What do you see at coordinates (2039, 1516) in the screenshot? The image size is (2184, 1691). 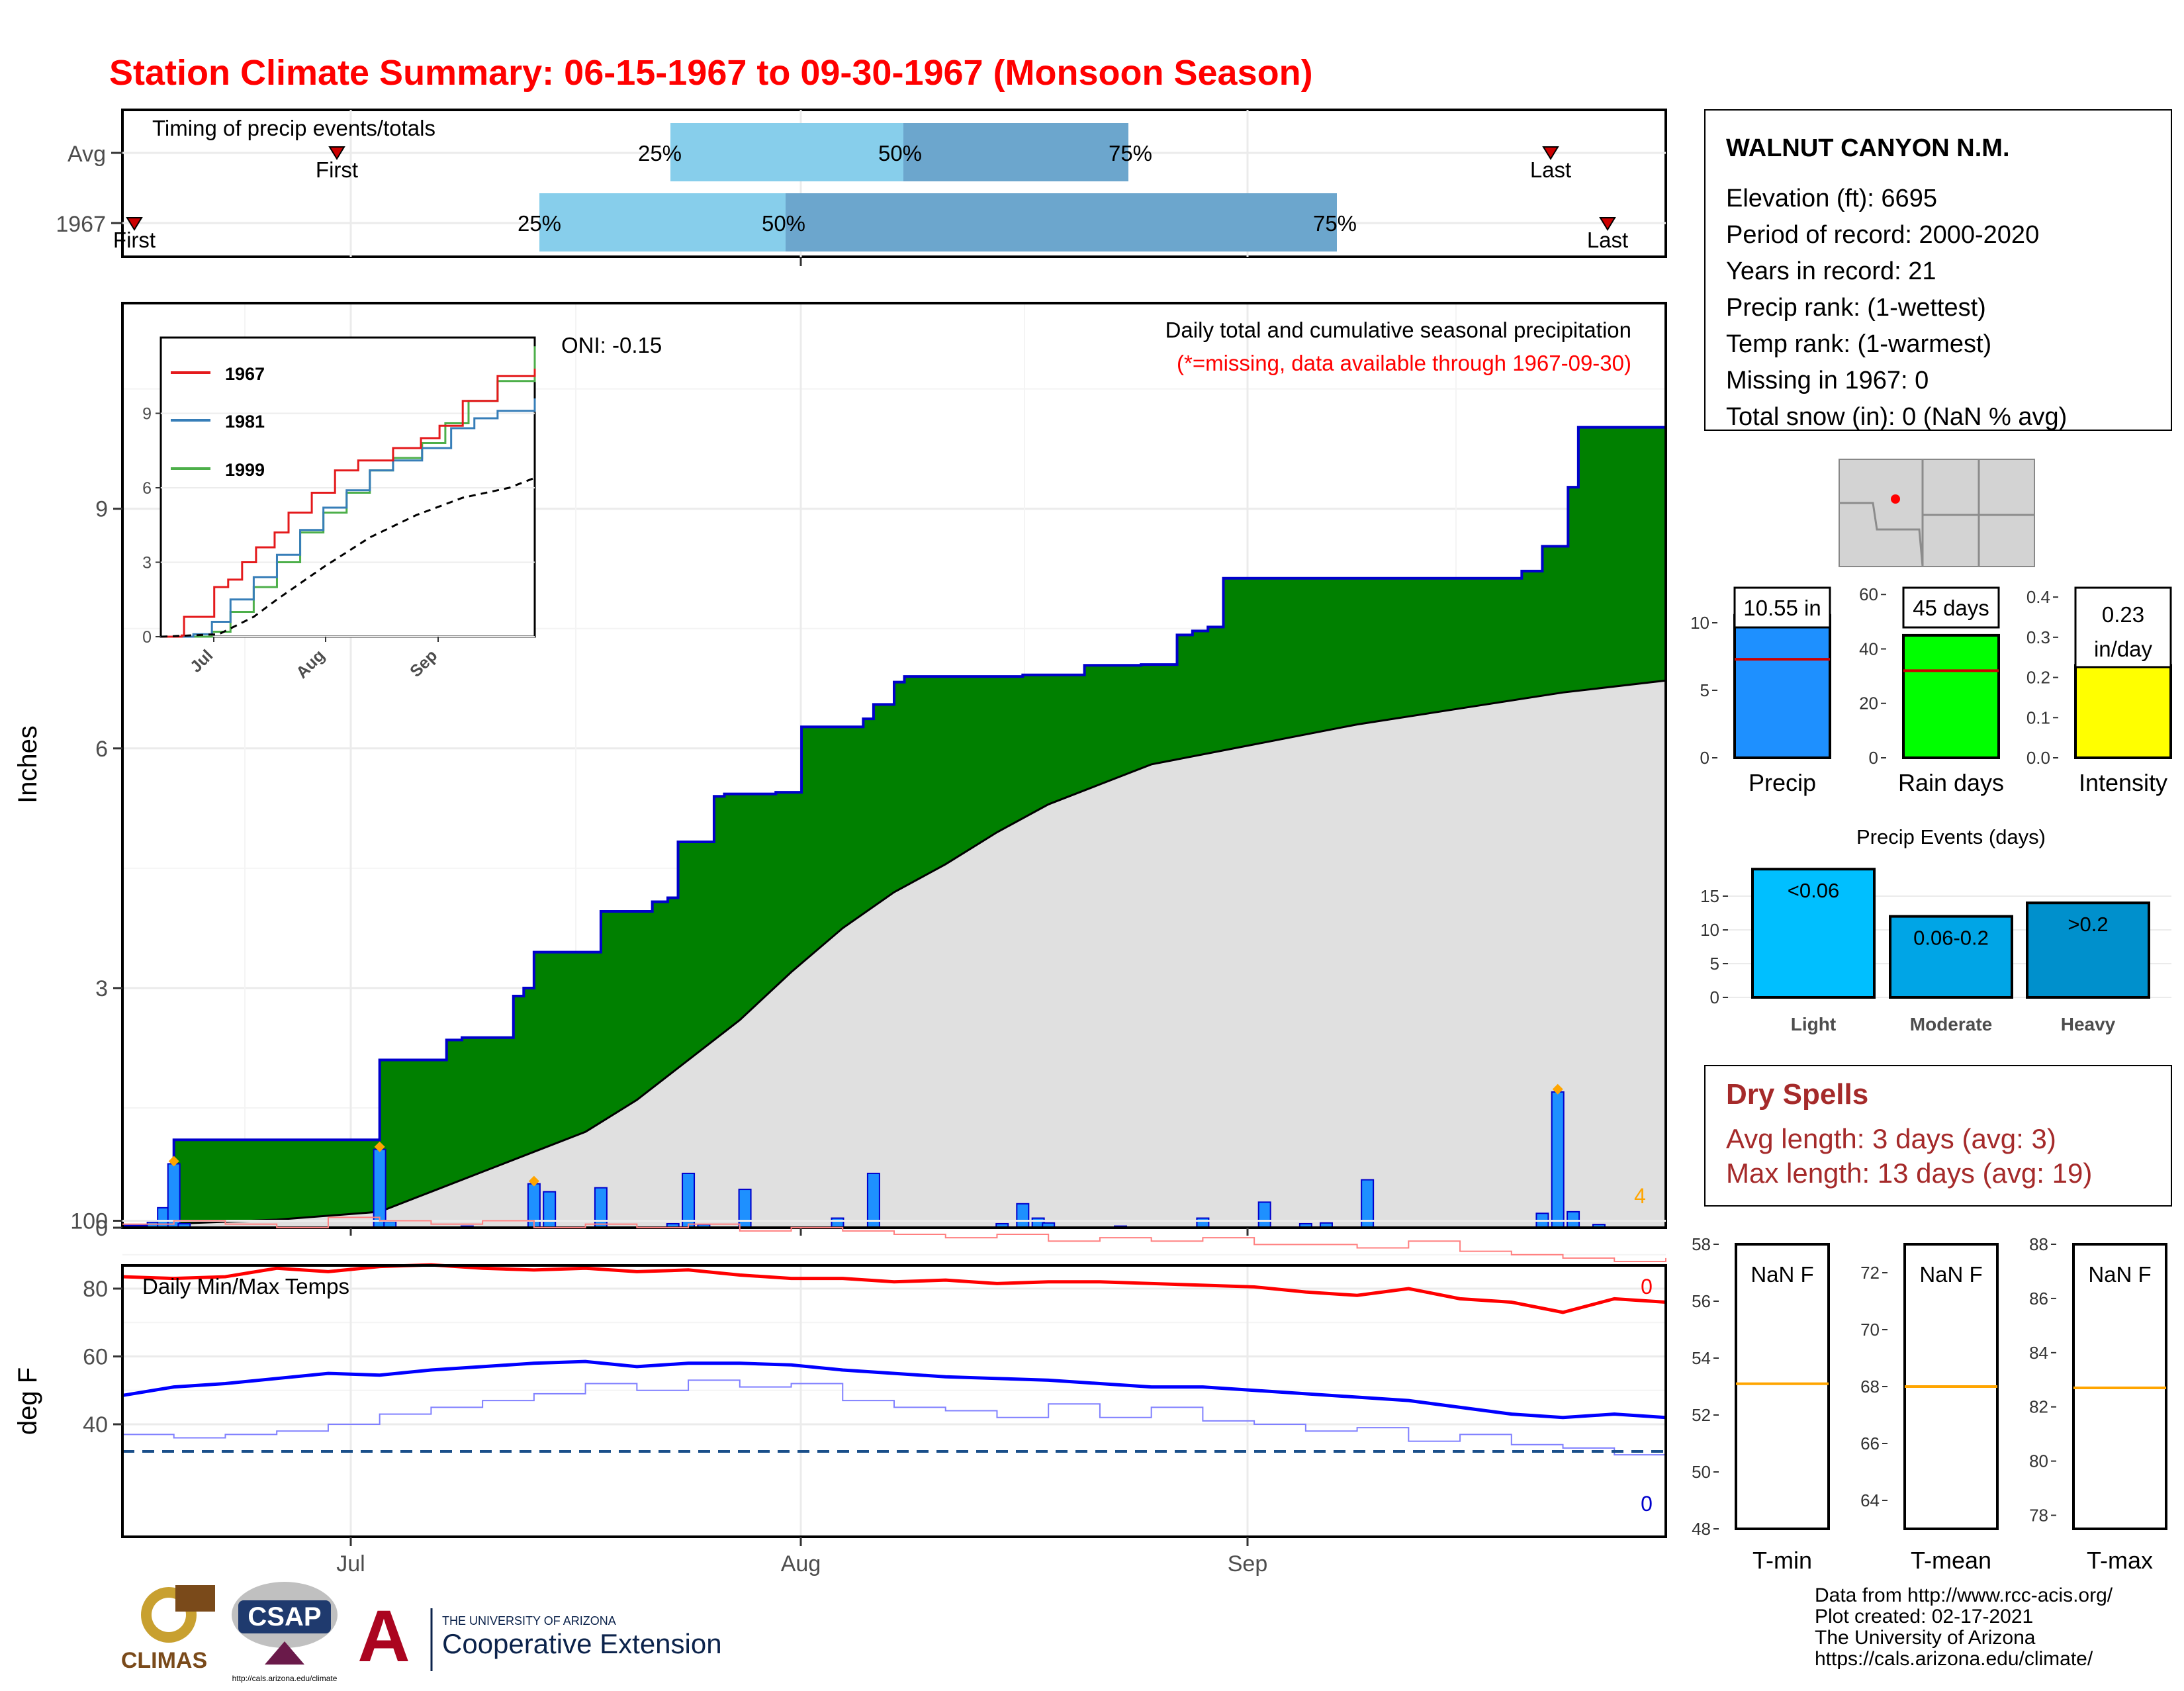 I see `temp-box-ytick-2-0: 78` at bounding box center [2039, 1516].